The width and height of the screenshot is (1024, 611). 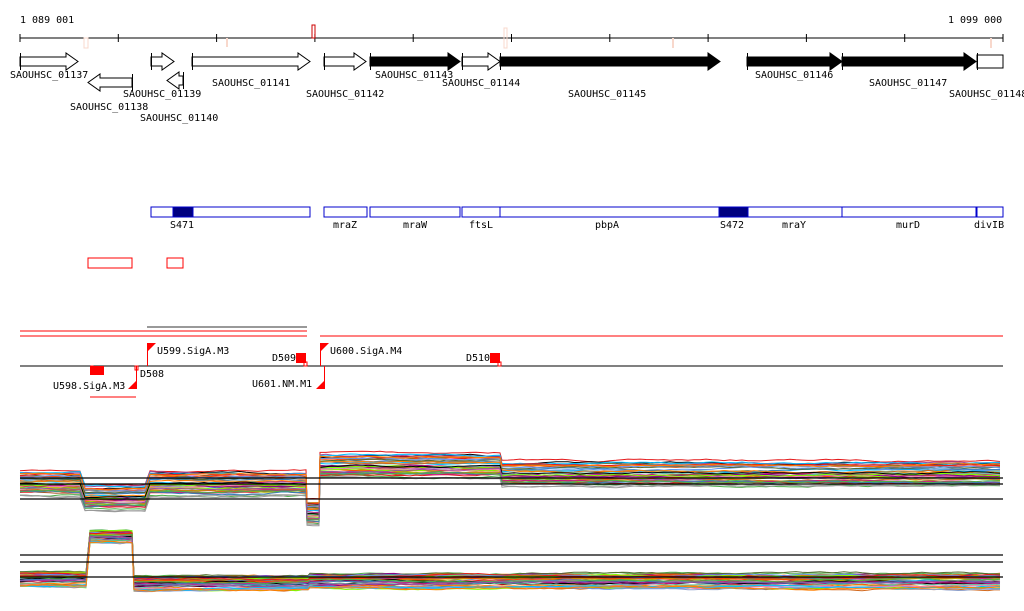 What do you see at coordinates (414, 75) in the screenshot?
I see `gene-label: SAOUHSC_01143` at bounding box center [414, 75].